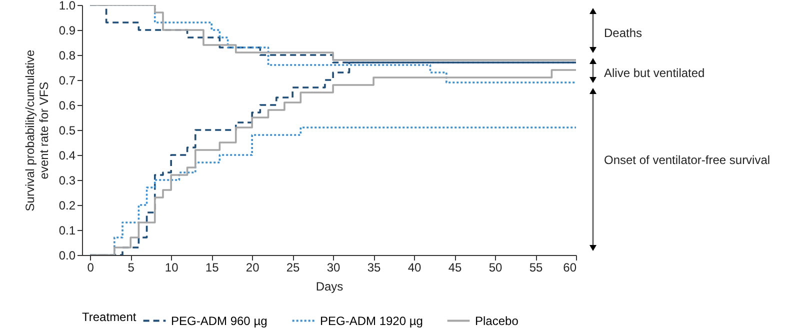 This screenshot has width=795, height=332. Describe the element at coordinates (171, 267) in the screenshot. I see `x-tick-label: 10` at that location.